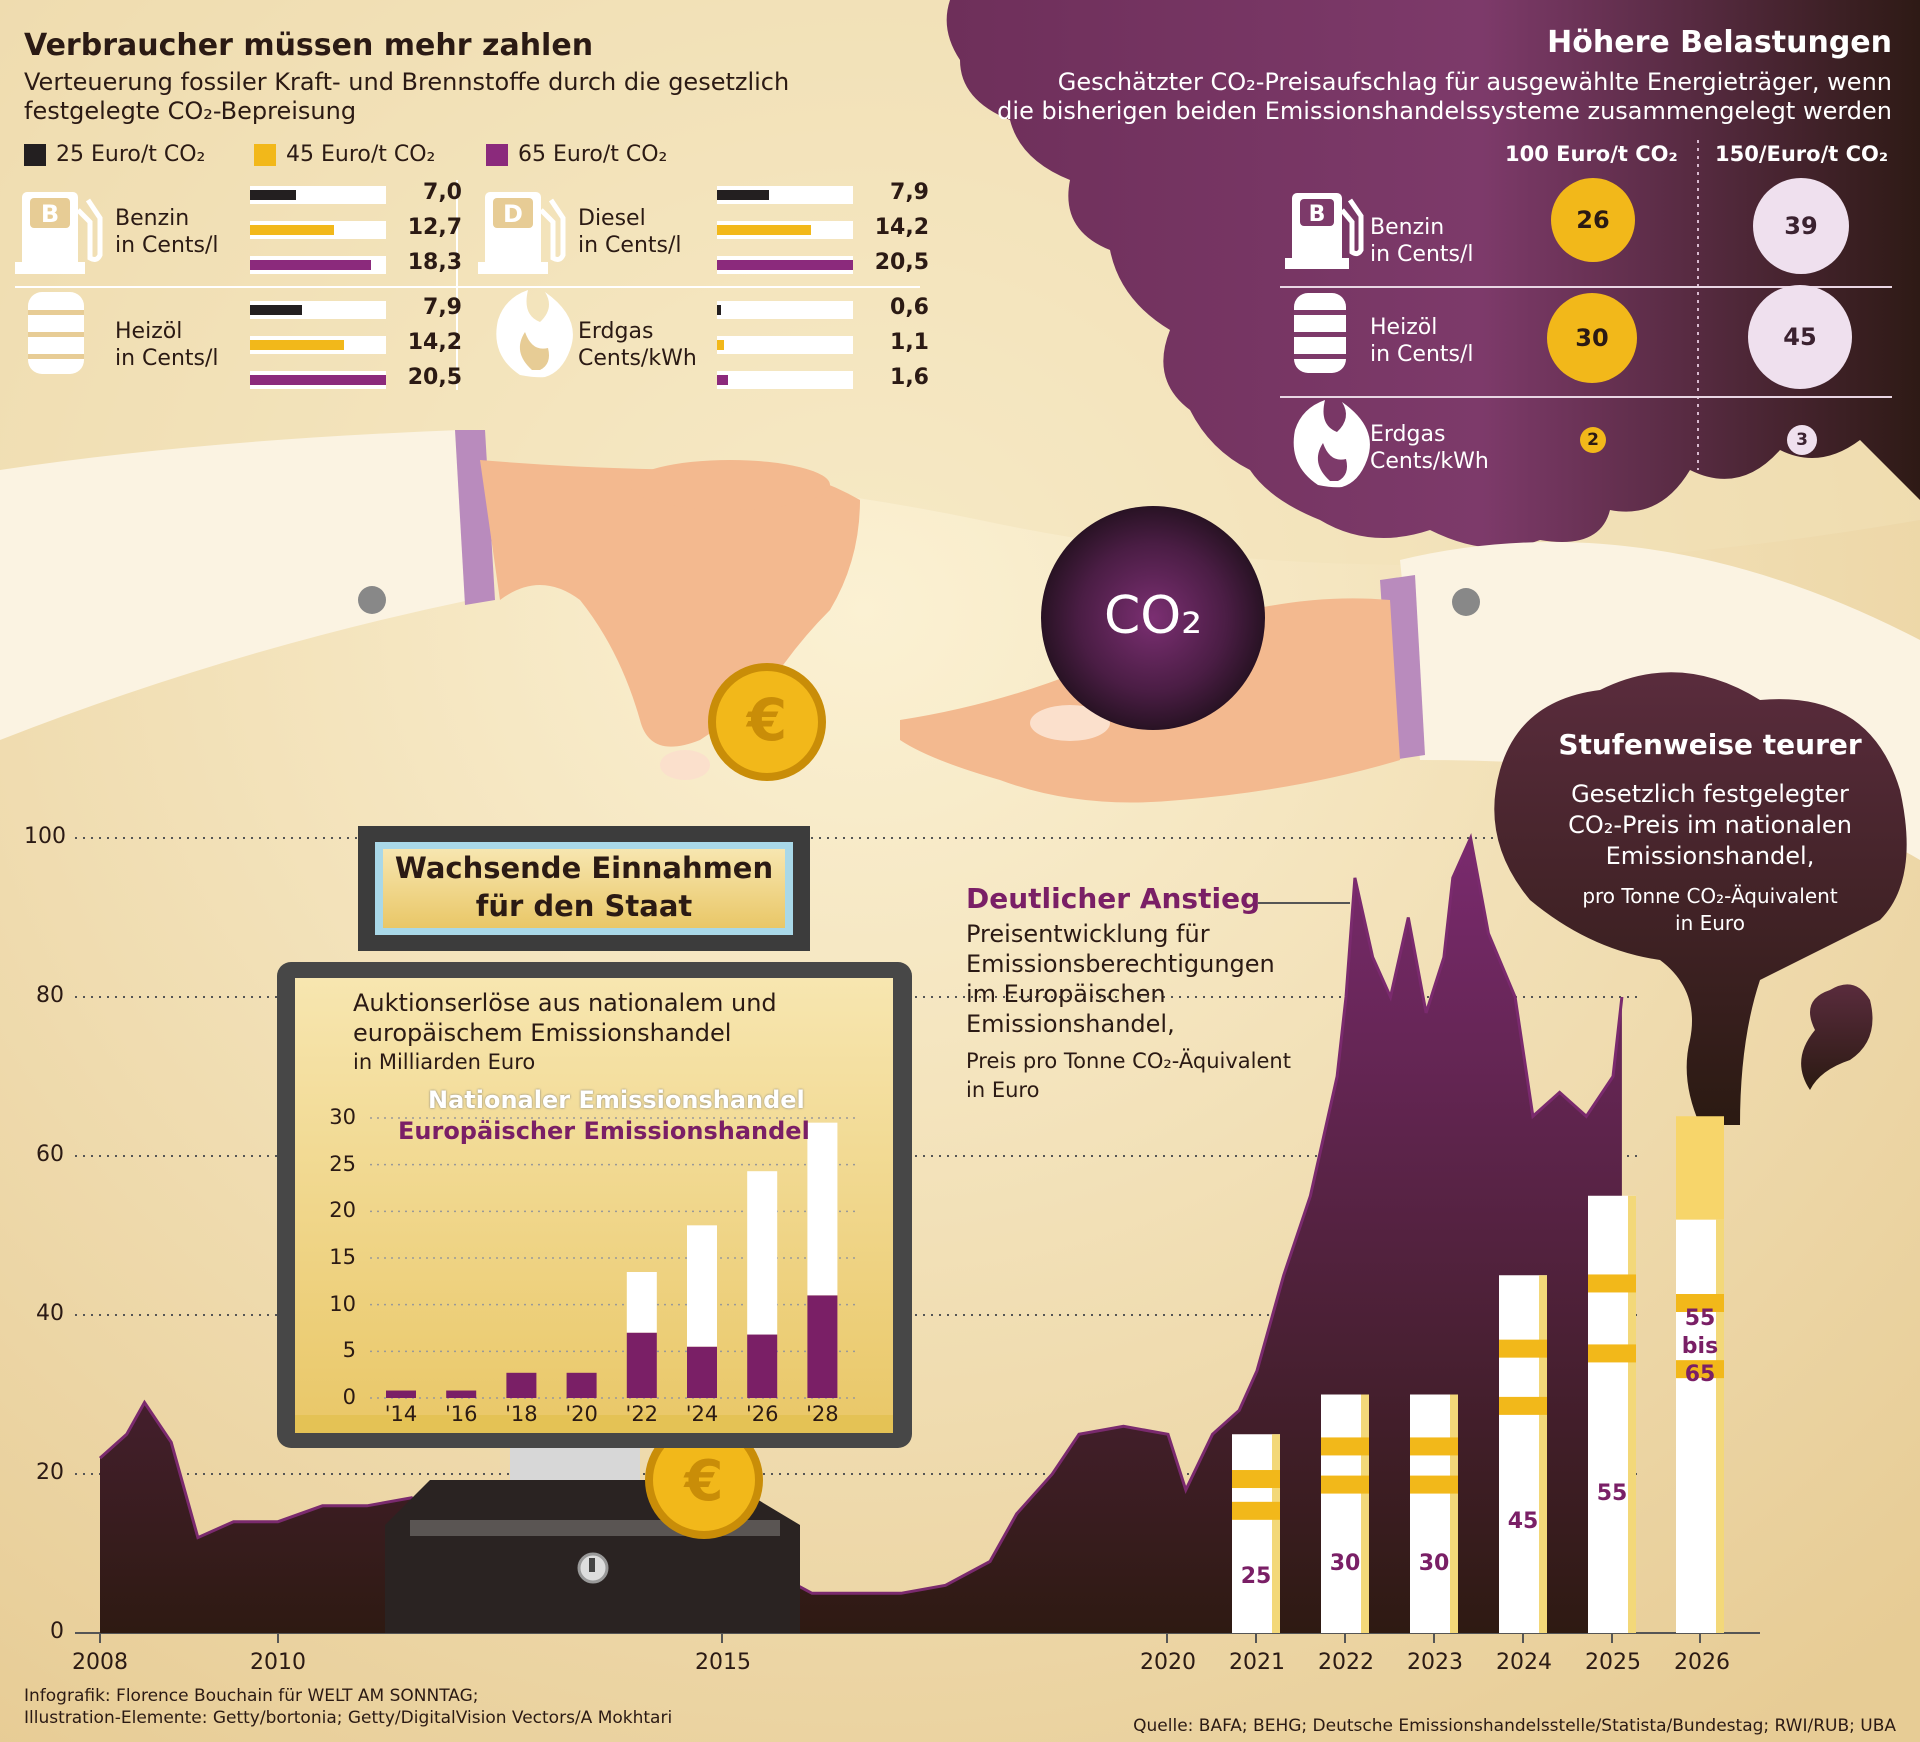 Image resolution: width=1920 pixels, height=1742 pixels. I want to click on monitor-legend-eu: Europäischer Emissionshandel, so click(604, 1131).